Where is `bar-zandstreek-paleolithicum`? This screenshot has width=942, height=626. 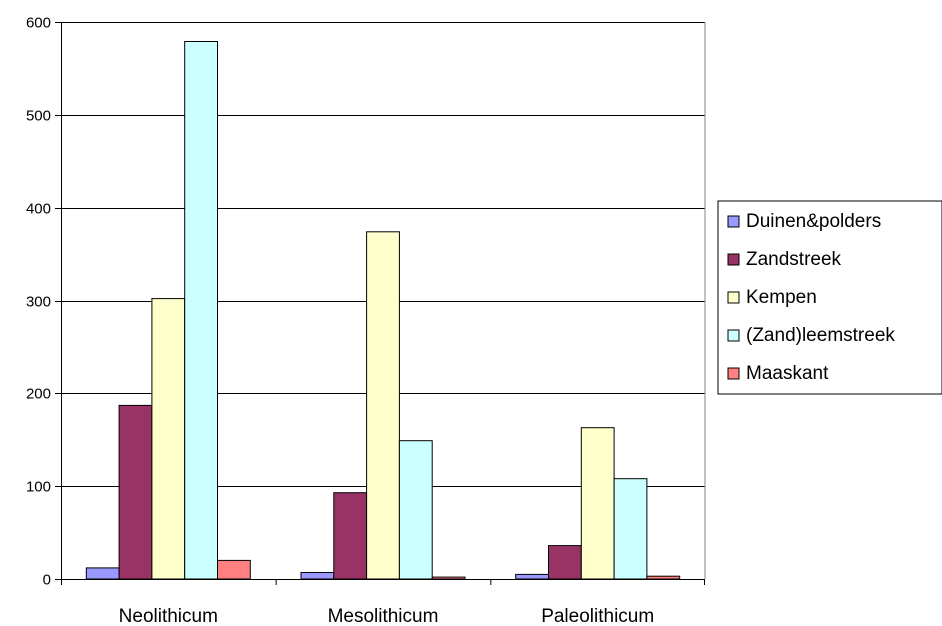
bar-zandstreek-paleolithicum is located at coordinates (565, 562).